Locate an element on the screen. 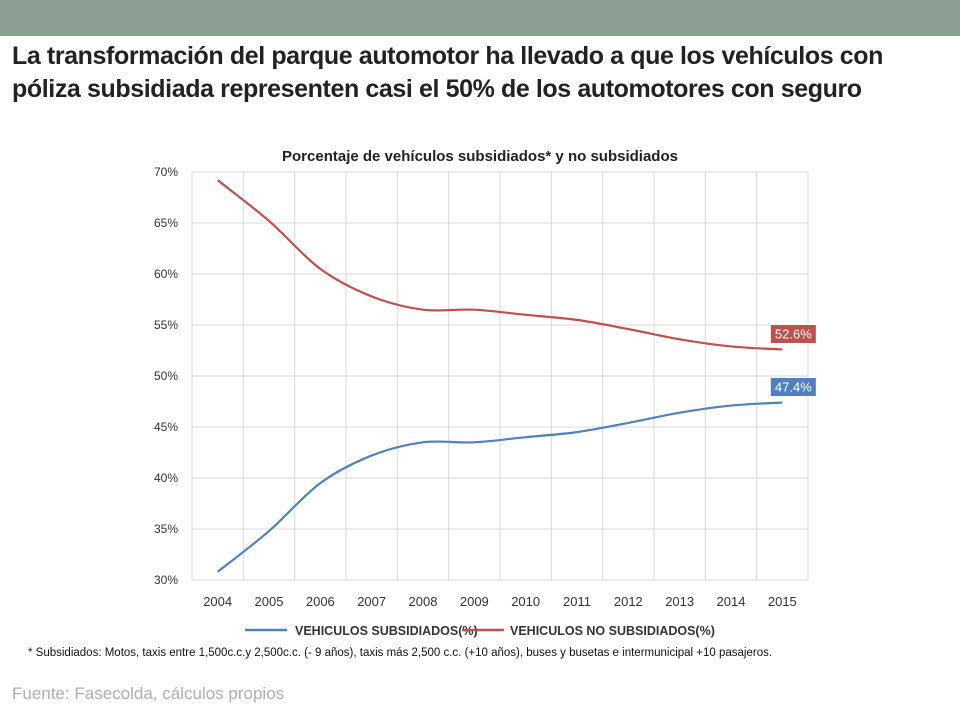  x-tick-label: 2011 is located at coordinates (577, 601).